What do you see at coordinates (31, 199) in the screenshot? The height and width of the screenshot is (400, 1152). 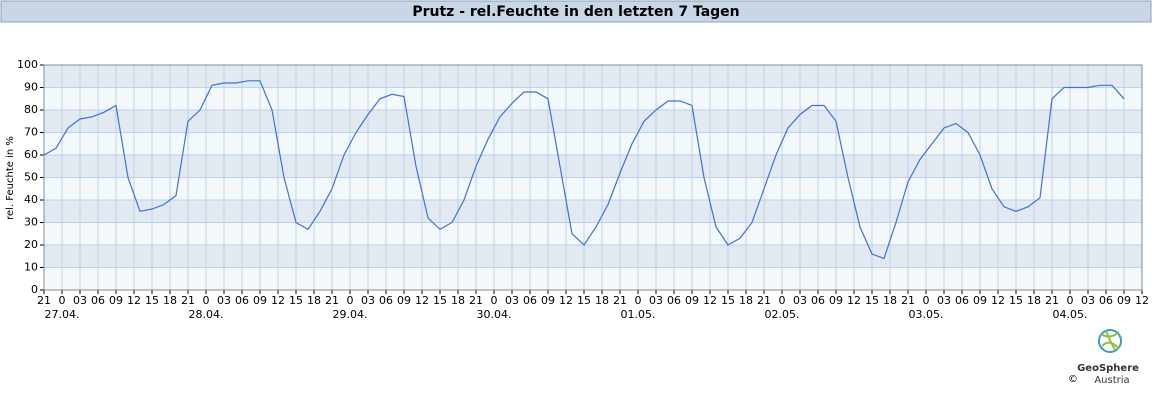 I see `y-tick-label: 40` at bounding box center [31, 199].